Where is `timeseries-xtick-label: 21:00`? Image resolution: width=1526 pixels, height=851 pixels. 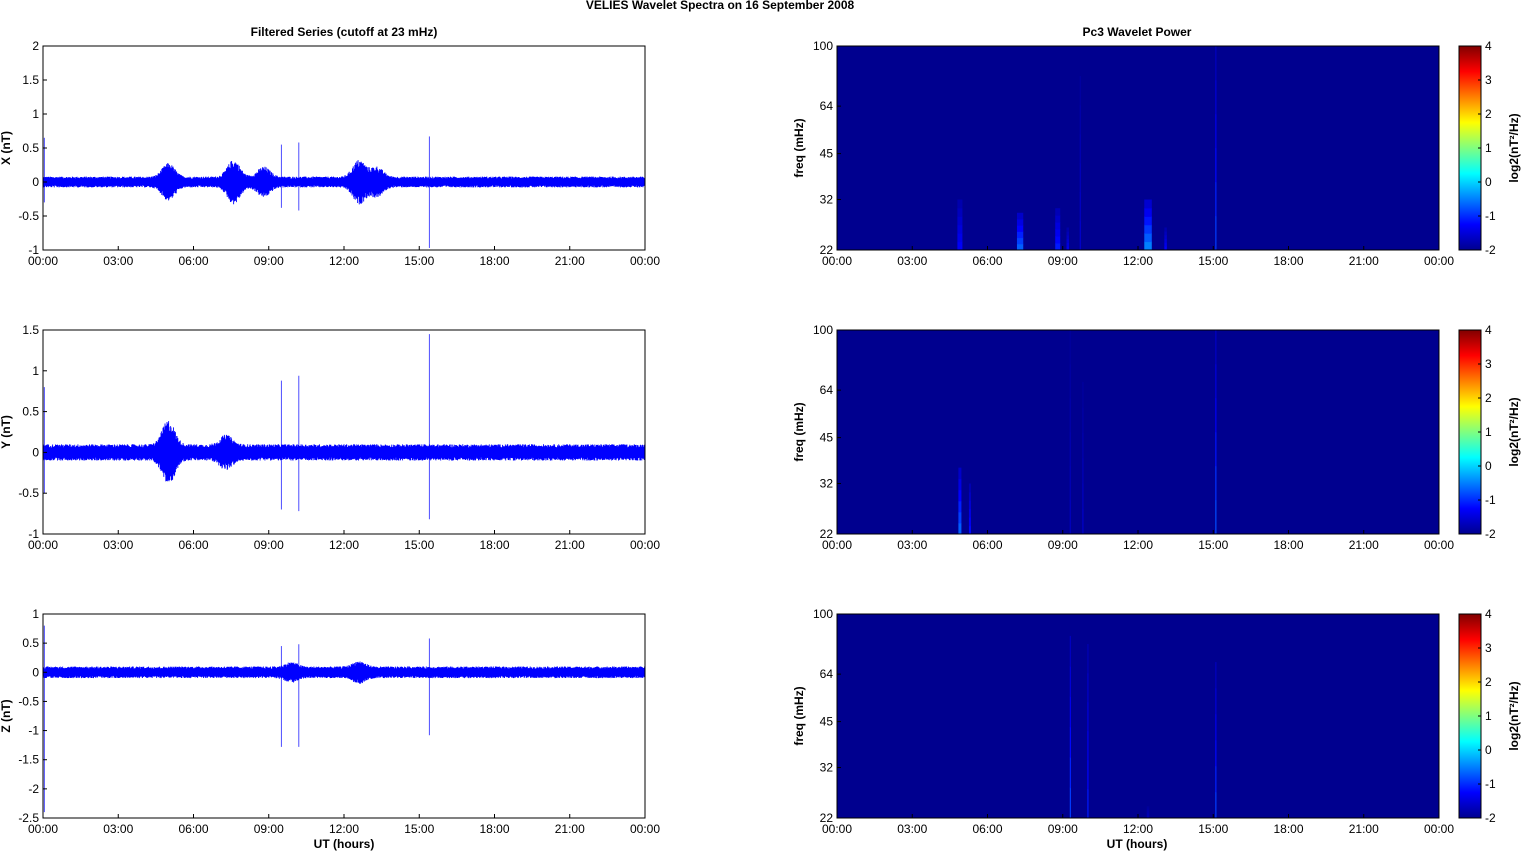
timeseries-xtick-label: 21:00 is located at coordinates (570, 829).